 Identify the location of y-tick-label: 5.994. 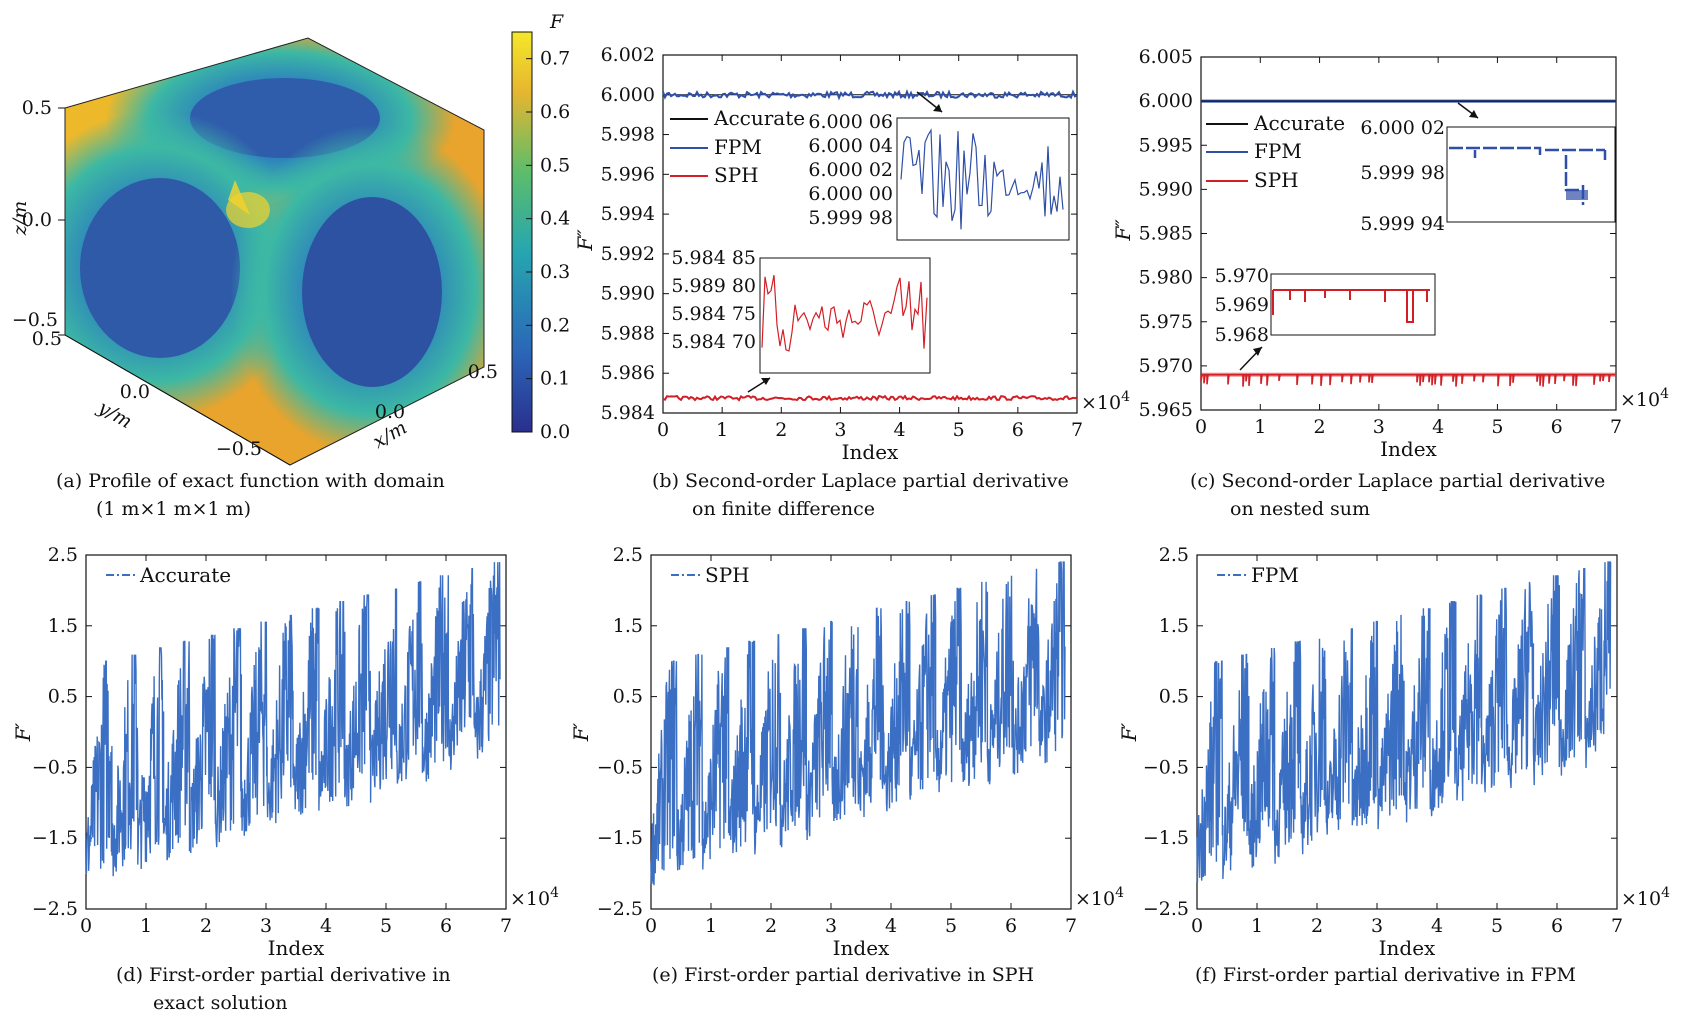
(628, 214).